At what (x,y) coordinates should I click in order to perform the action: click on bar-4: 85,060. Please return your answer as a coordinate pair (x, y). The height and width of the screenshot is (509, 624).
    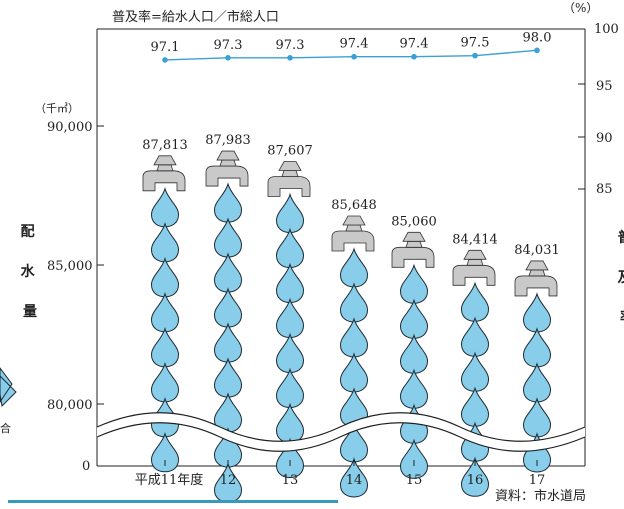
    Looking at the image, I should click on (414, 346).